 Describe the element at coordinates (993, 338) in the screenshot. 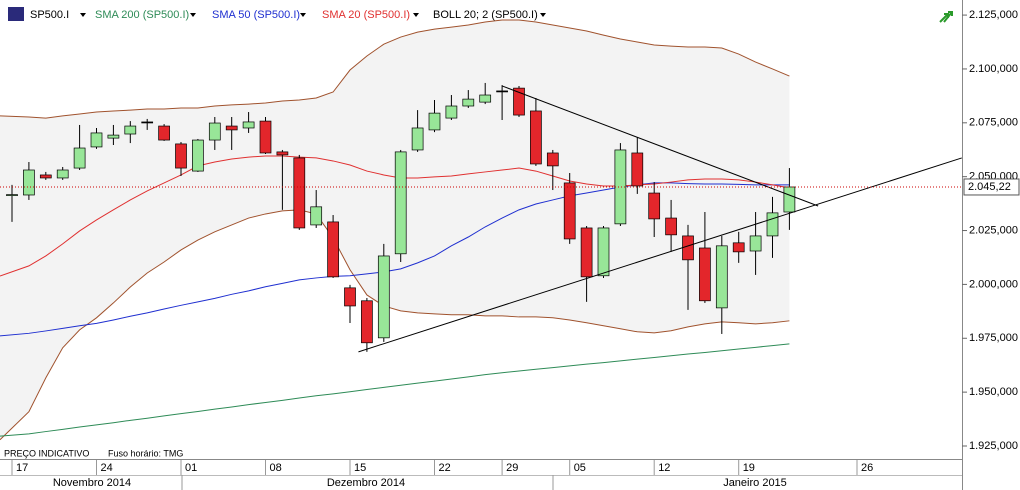

I see `y-tick-label: 1.975,000` at that location.